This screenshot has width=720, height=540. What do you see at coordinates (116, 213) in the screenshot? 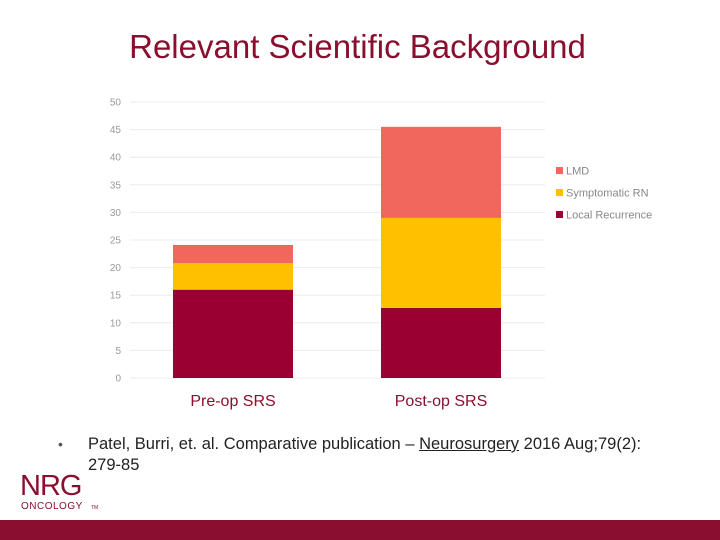
I see `y-tick-label: 30` at bounding box center [116, 213].